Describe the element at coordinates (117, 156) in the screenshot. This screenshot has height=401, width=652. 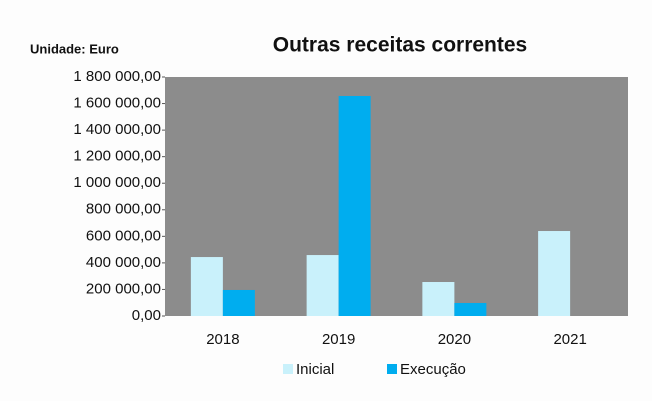
I see `y-tick-label: 1 200 000,00` at that location.